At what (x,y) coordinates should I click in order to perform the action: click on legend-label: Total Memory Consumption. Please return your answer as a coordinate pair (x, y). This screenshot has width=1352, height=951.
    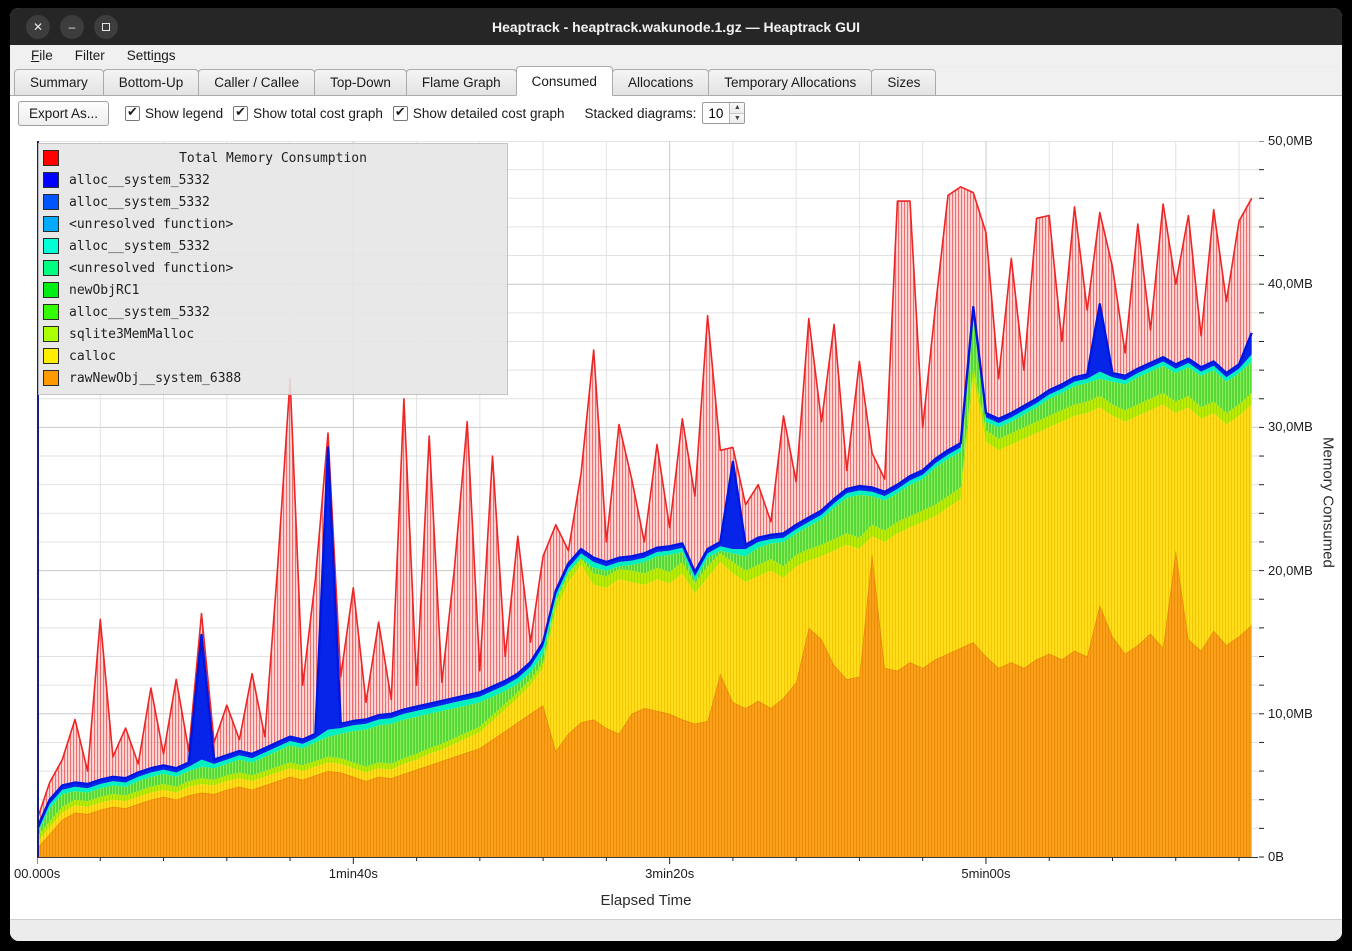
    Looking at the image, I should click on (273, 158).